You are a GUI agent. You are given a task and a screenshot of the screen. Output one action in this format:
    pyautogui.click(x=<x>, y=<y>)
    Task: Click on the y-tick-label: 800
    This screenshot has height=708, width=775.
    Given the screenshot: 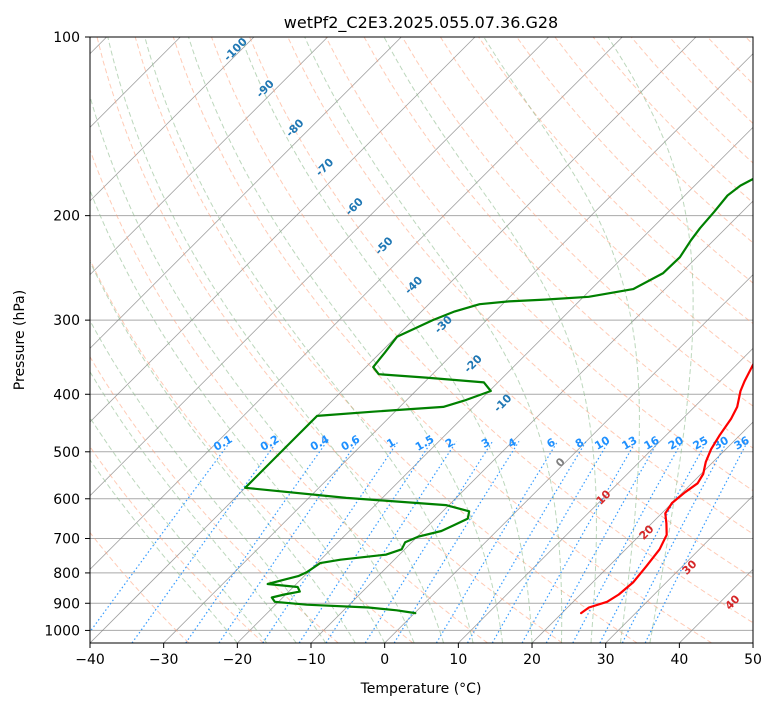 What is the action you would take?
    pyautogui.click(x=66, y=574)
    